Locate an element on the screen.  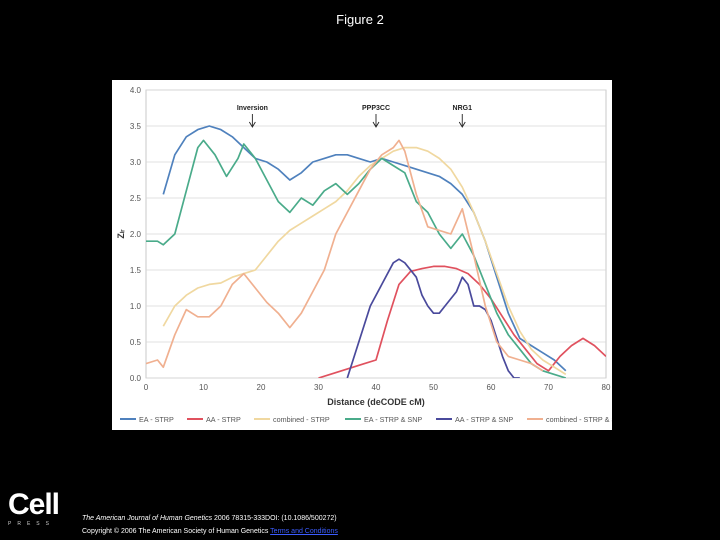
figure-title: Figure 2 is located at coordinates (360, 19).